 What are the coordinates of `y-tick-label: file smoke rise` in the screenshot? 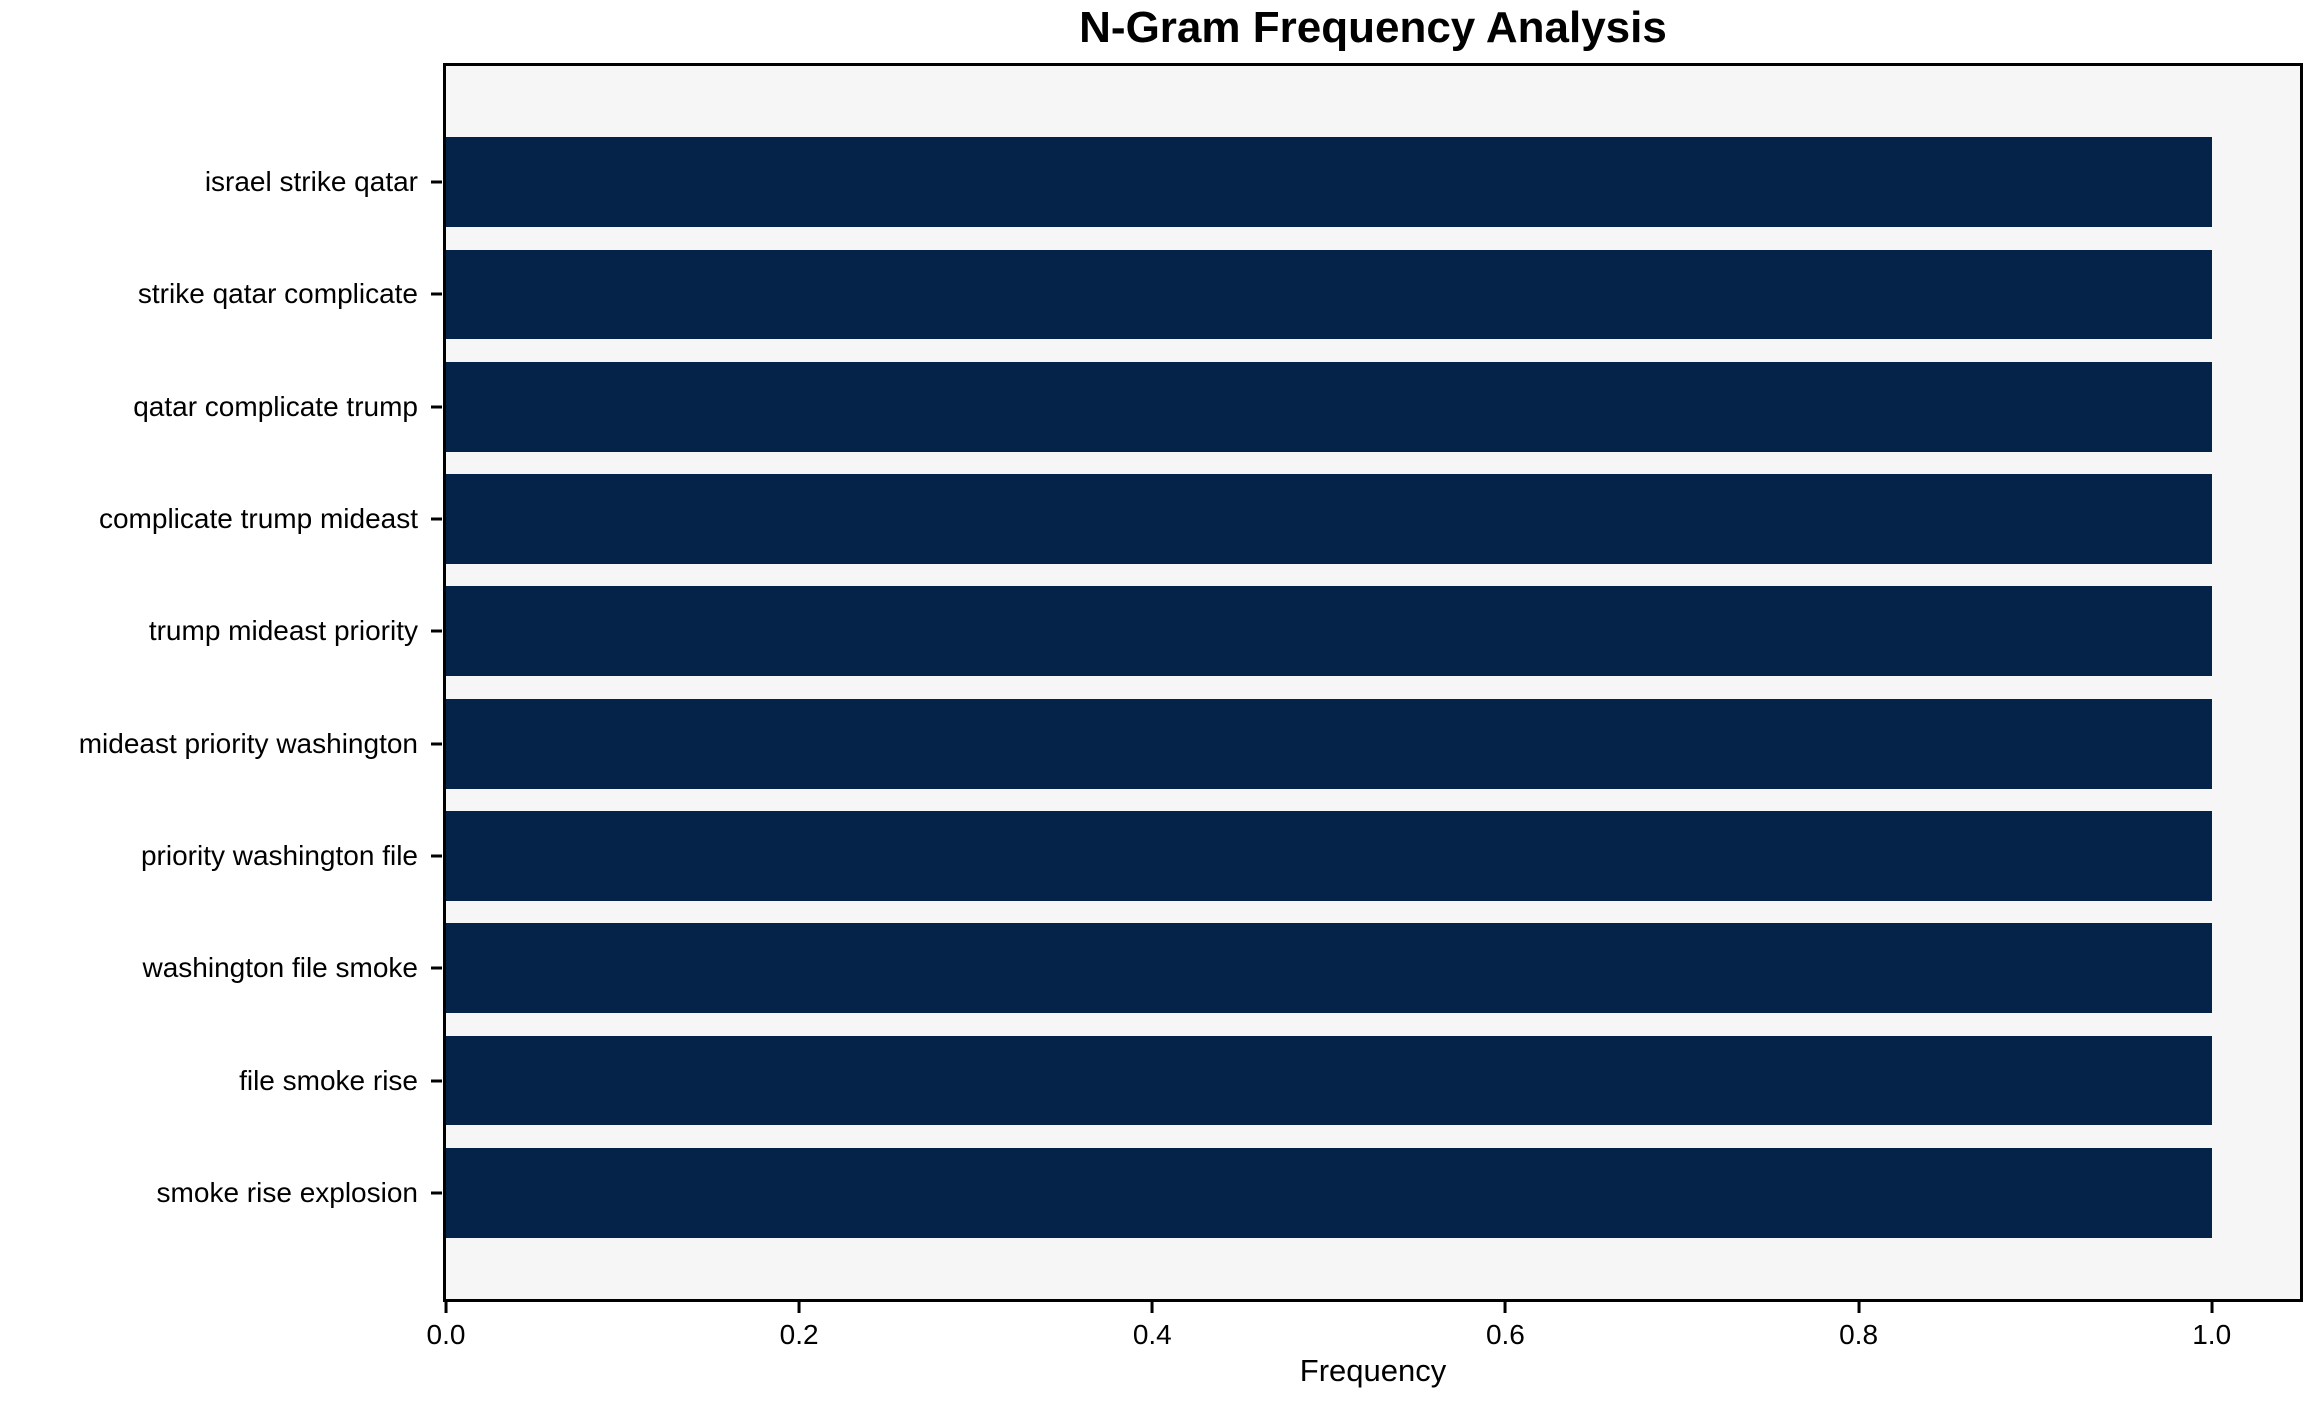 It's located at (328, 1080).